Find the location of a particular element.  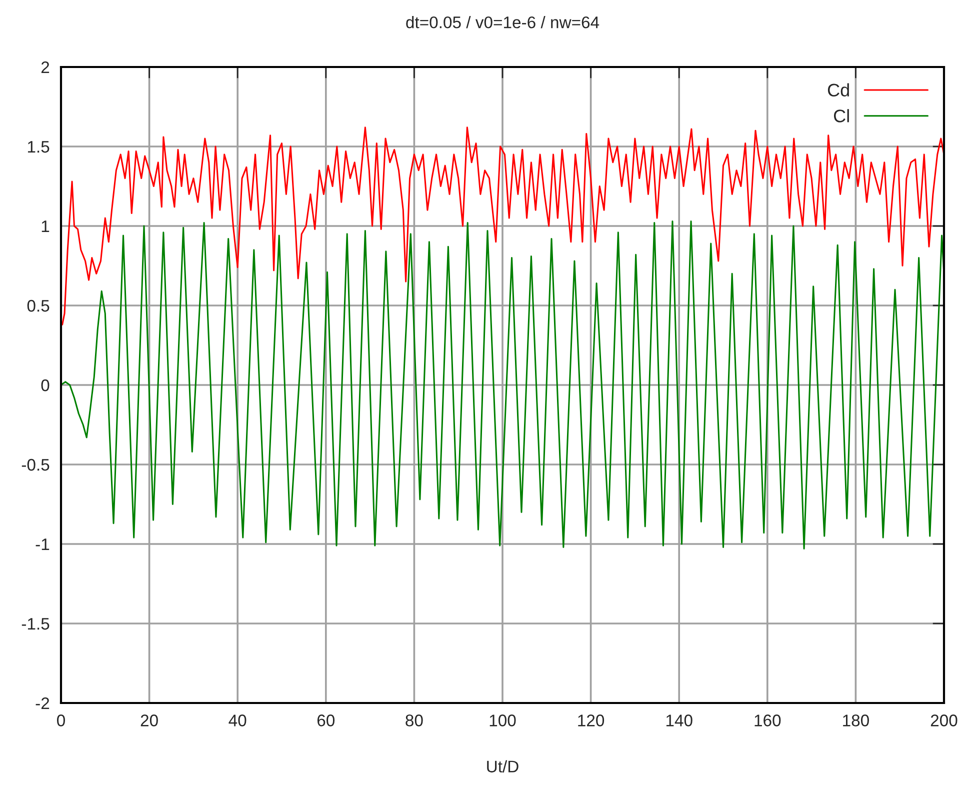

y-tick-label: 1 is located at coordinates (46, 226).